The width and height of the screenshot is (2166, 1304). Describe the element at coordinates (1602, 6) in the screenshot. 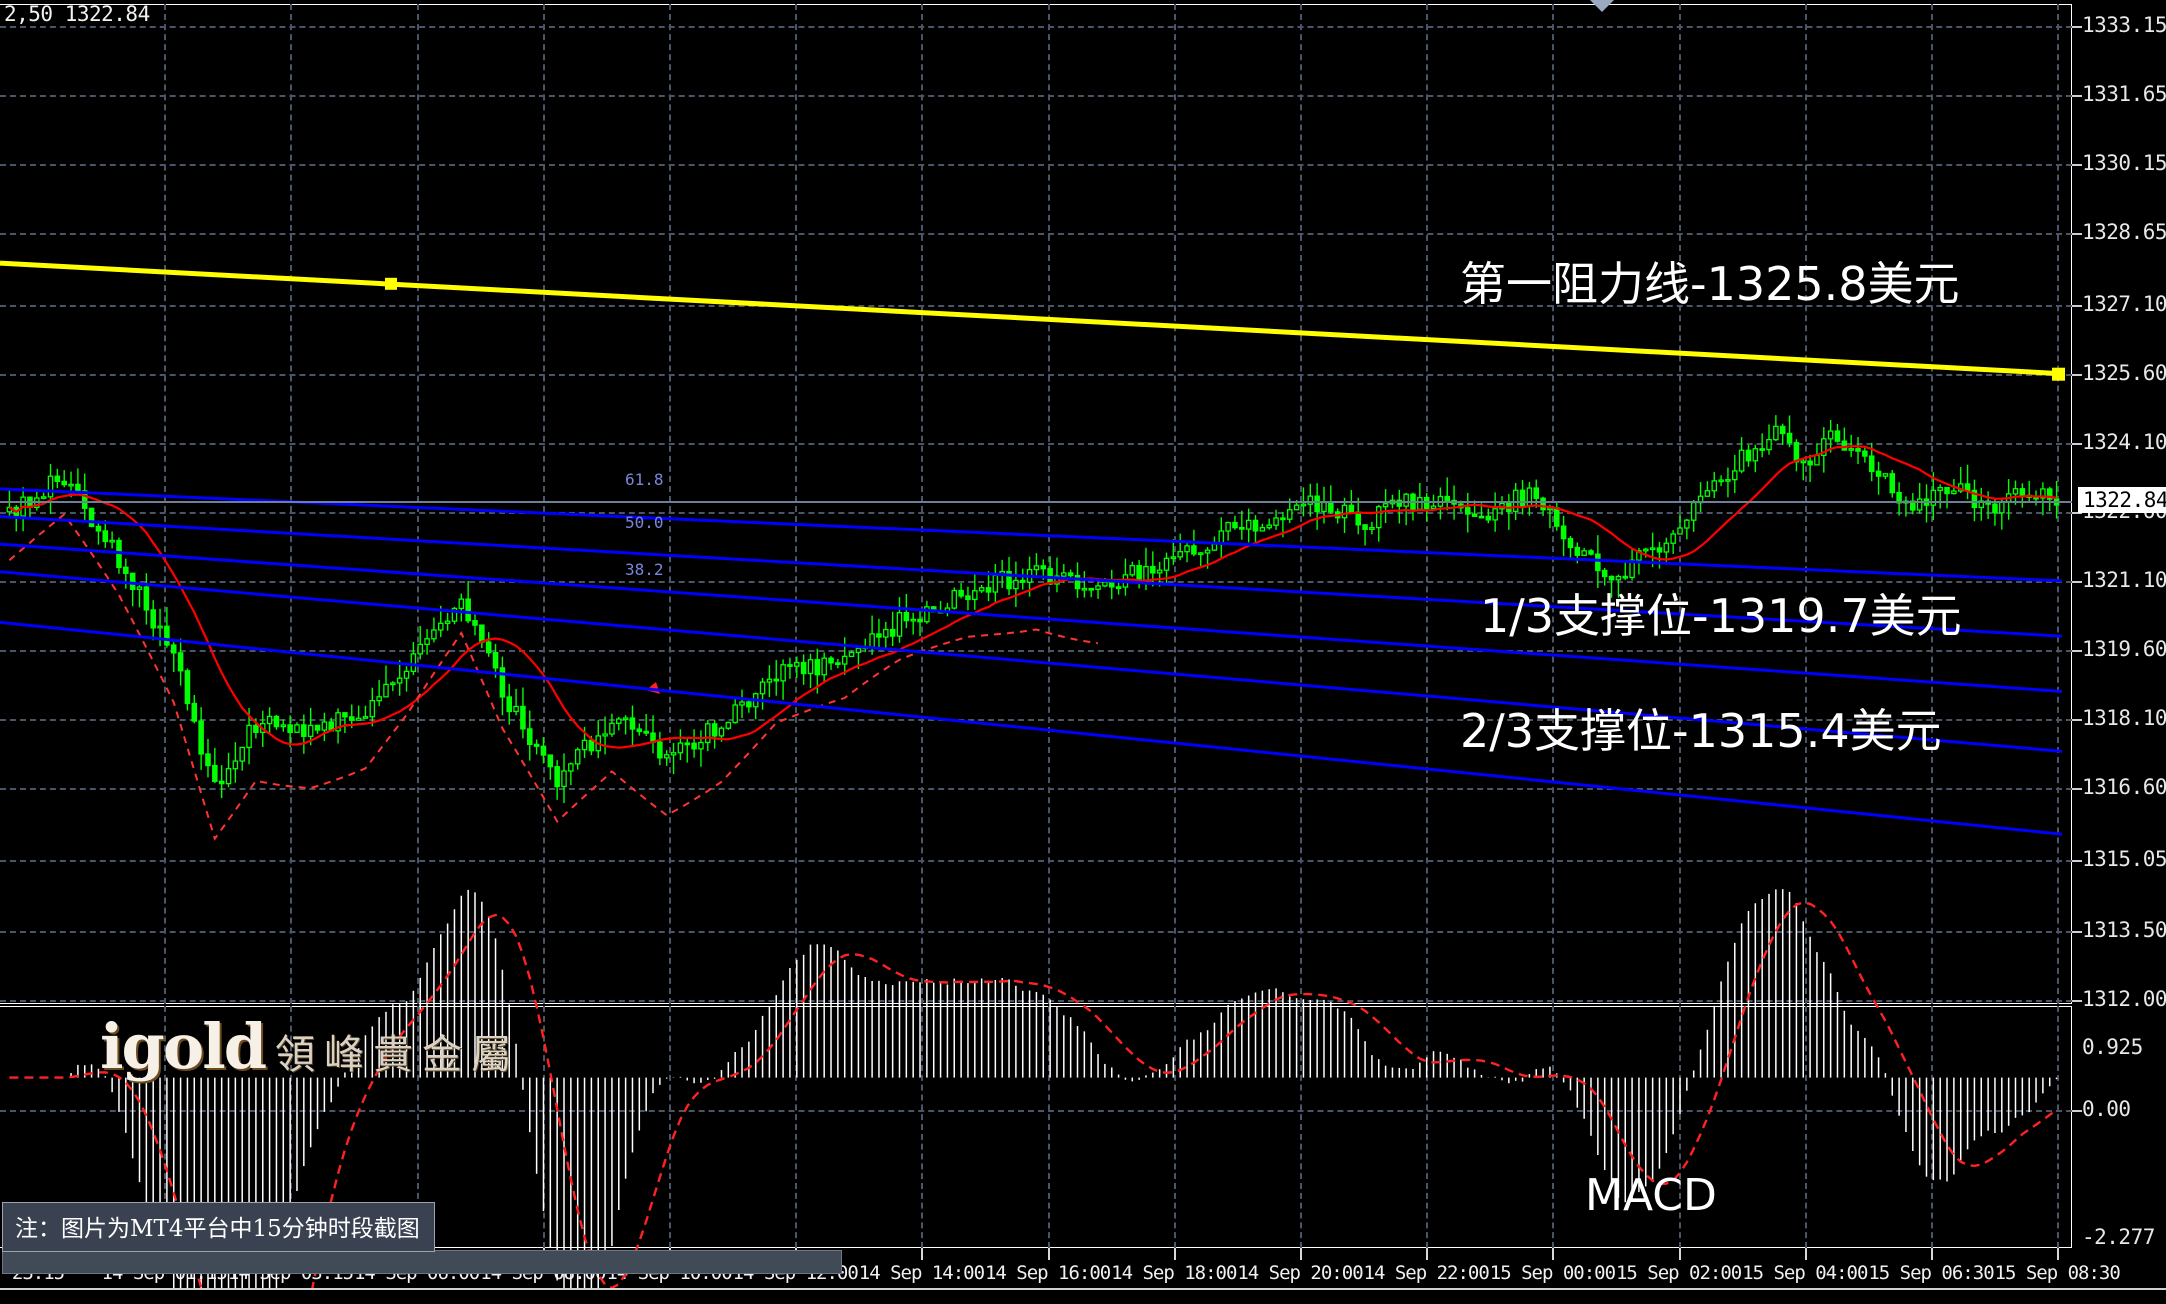

I see `cursor-marker-icon` at that location.